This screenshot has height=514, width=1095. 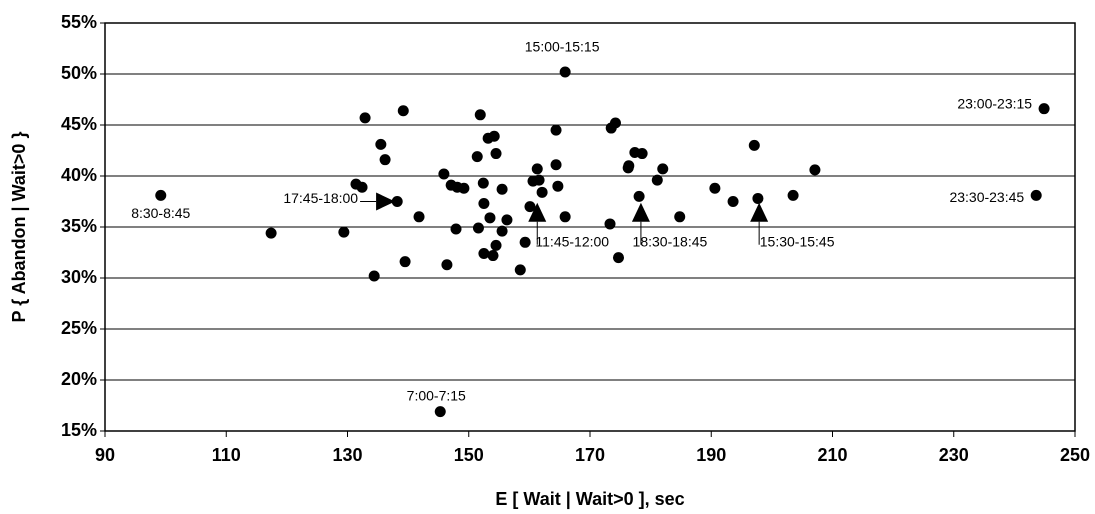 I want to click on y-tick-label: 50%, so click(x=79, y=73).